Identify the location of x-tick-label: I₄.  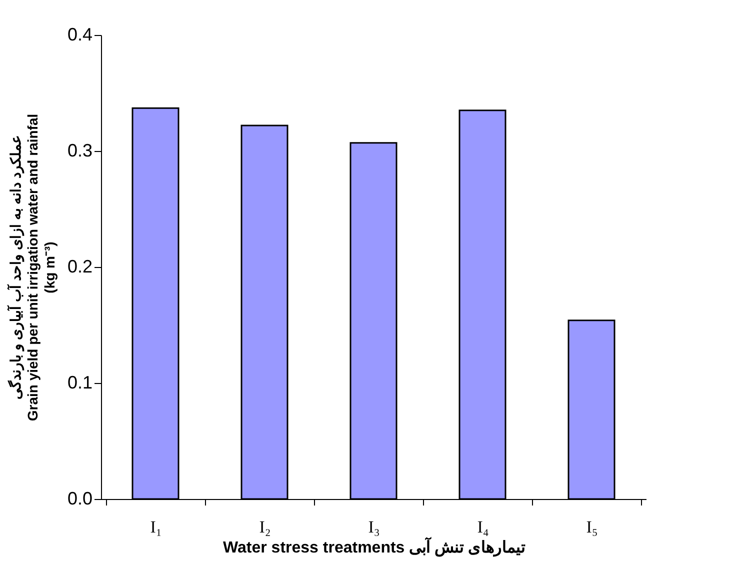
(483, 527).